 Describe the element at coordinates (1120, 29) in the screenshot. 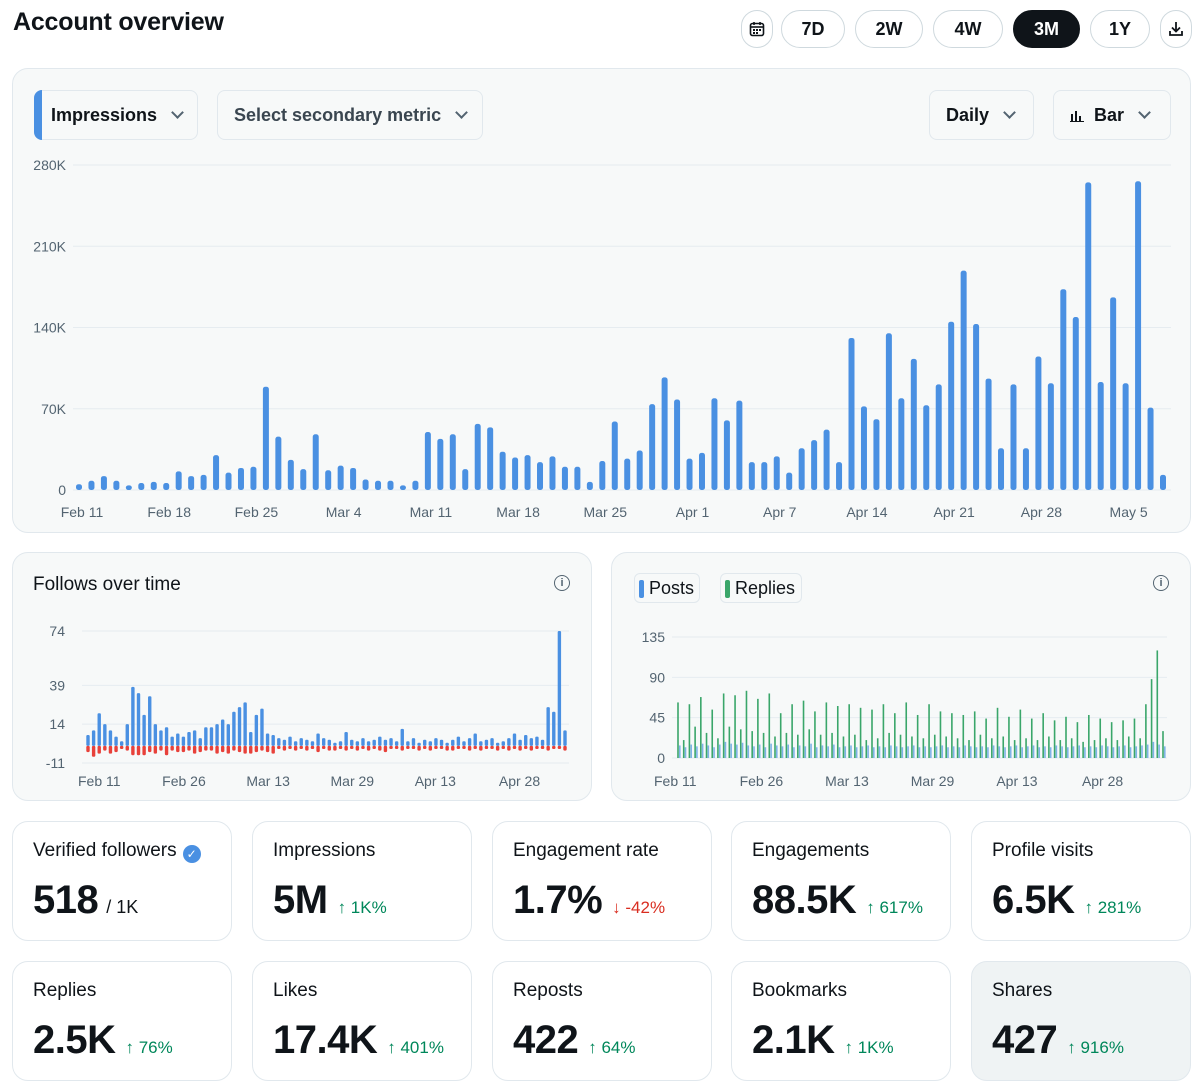

I see `range-1y-button: 1Y` at that location.